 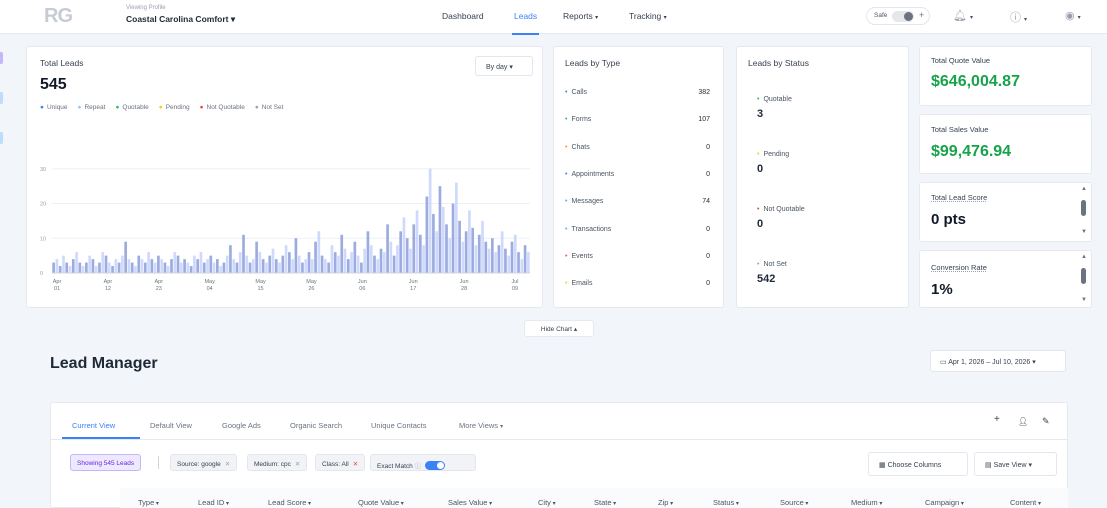 What do you see at coordinates (58, 16) in the screenshot?
I see `app-logo: RG` at bounding box center [58, 16].